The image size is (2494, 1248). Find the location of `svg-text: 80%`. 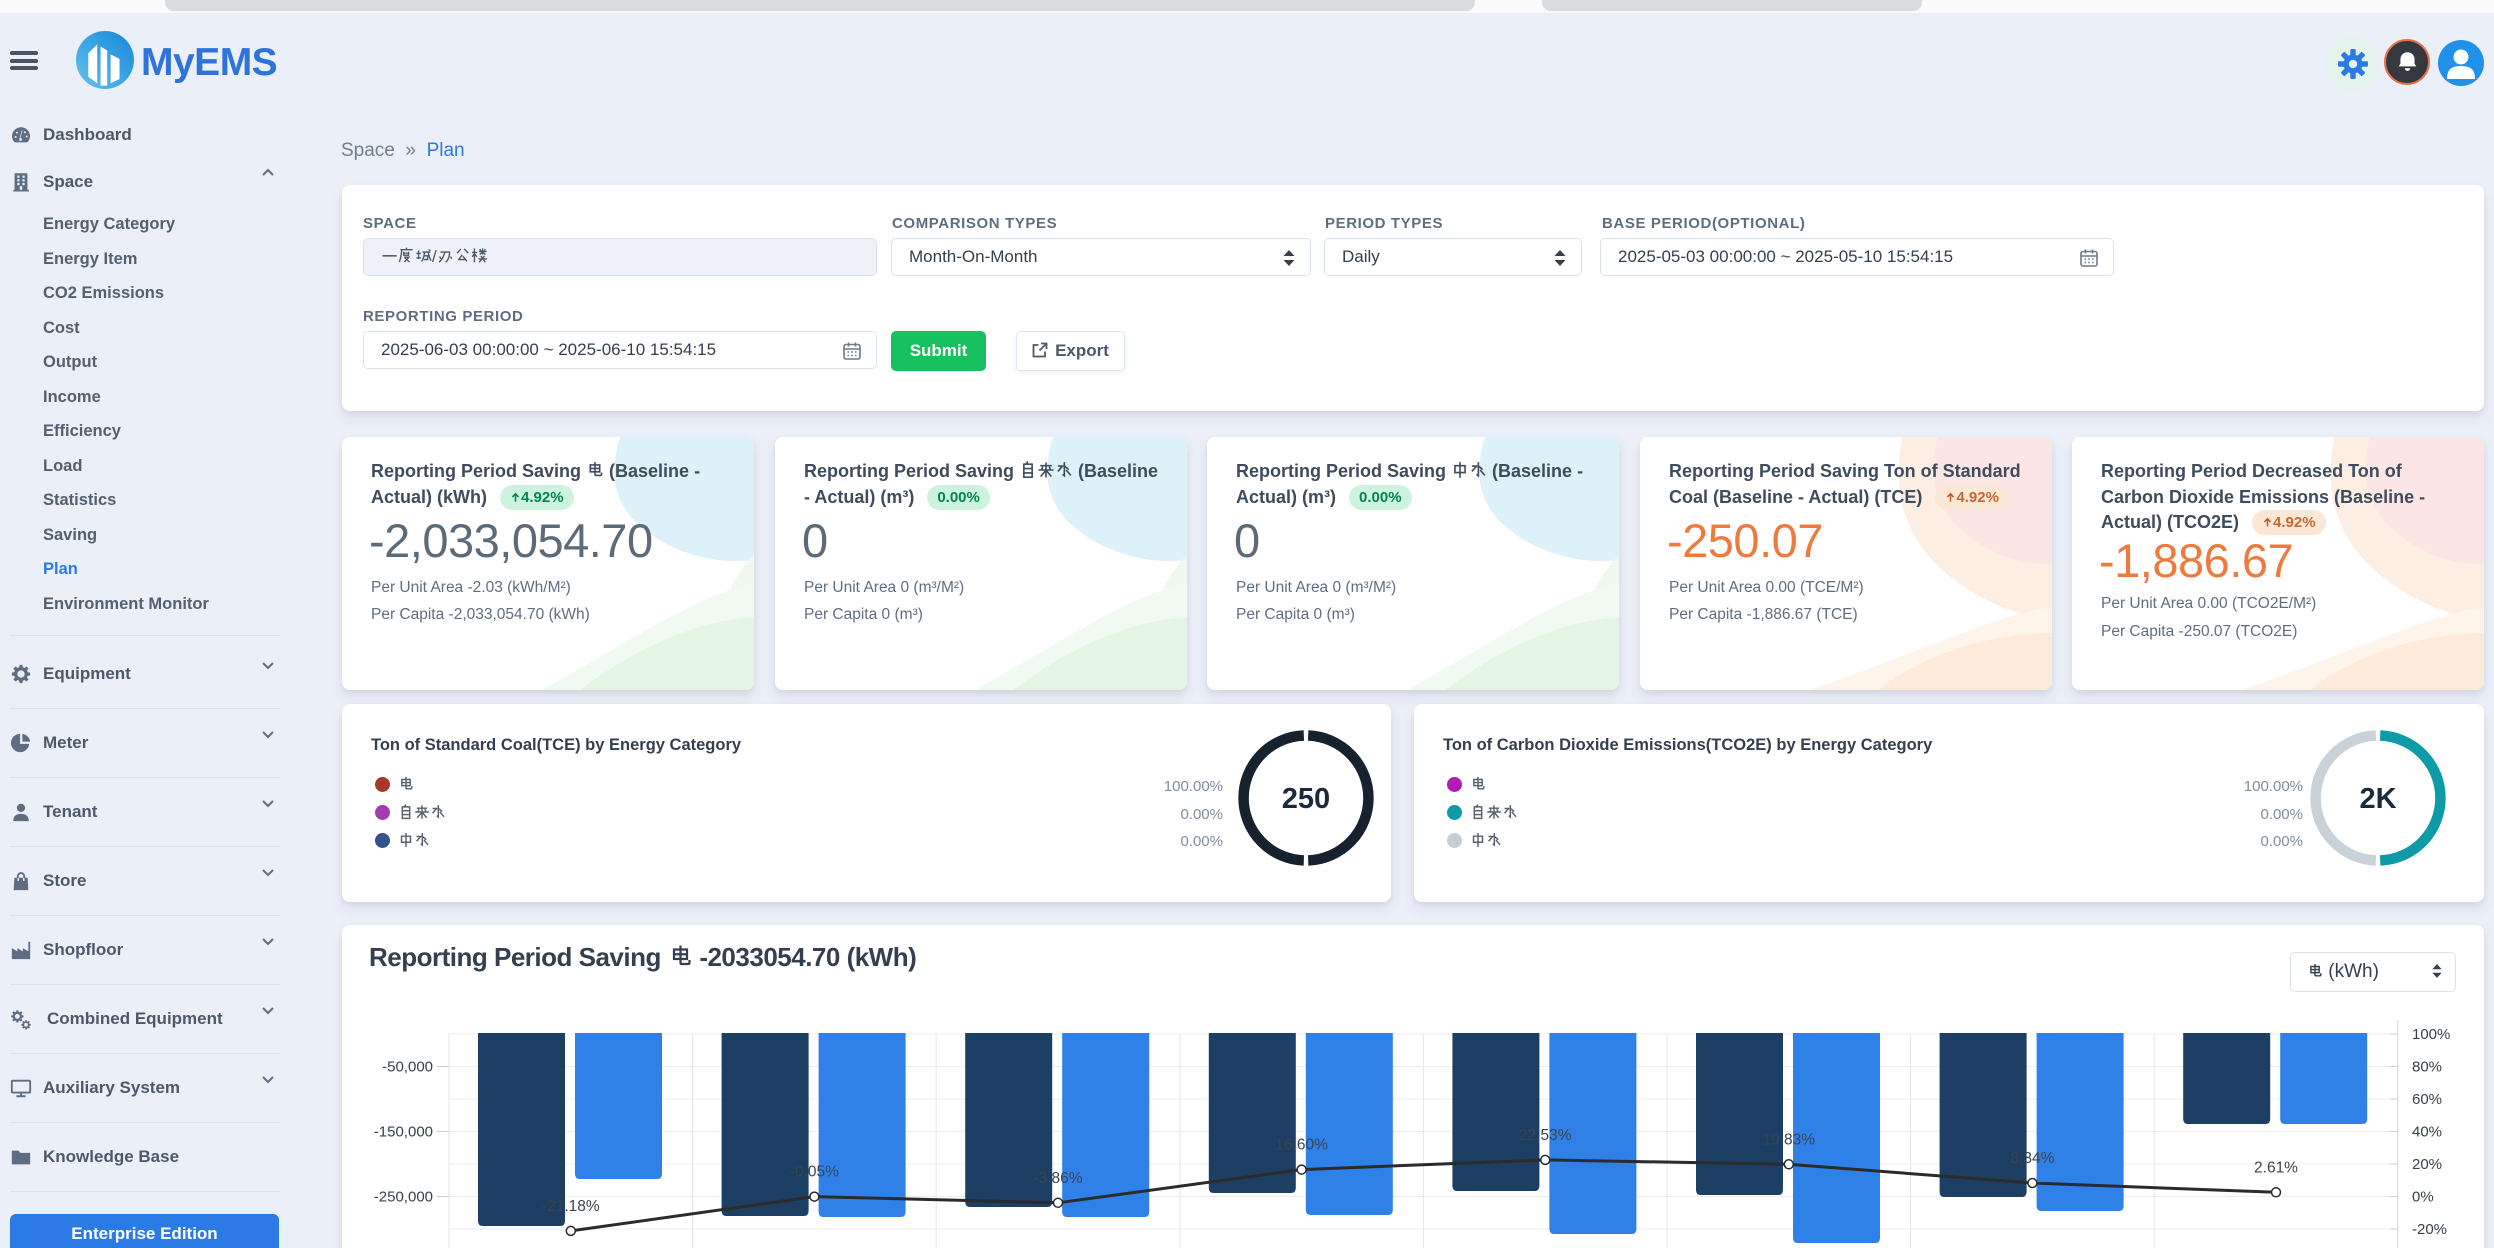

svg-text: 80% is located at coordinates (2427, 1067).